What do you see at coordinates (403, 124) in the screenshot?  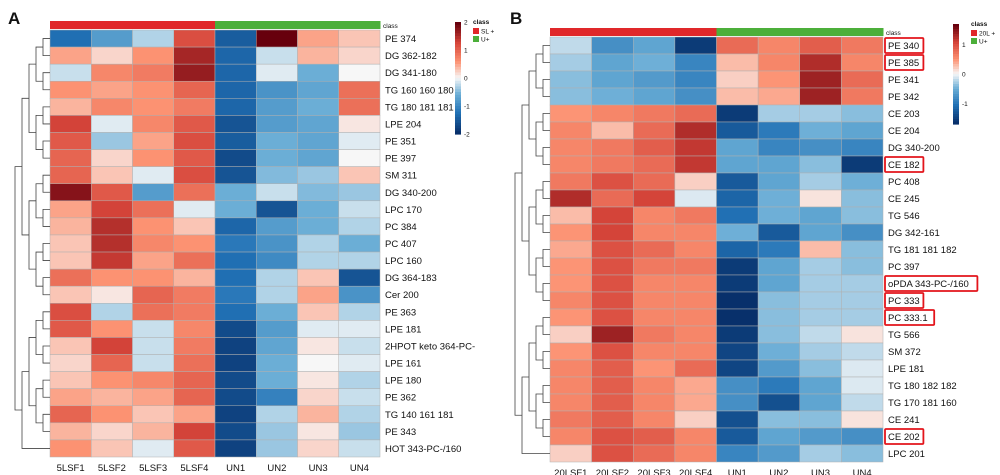 I see `row-label: LPE 204` at bounding box center [403, 124].